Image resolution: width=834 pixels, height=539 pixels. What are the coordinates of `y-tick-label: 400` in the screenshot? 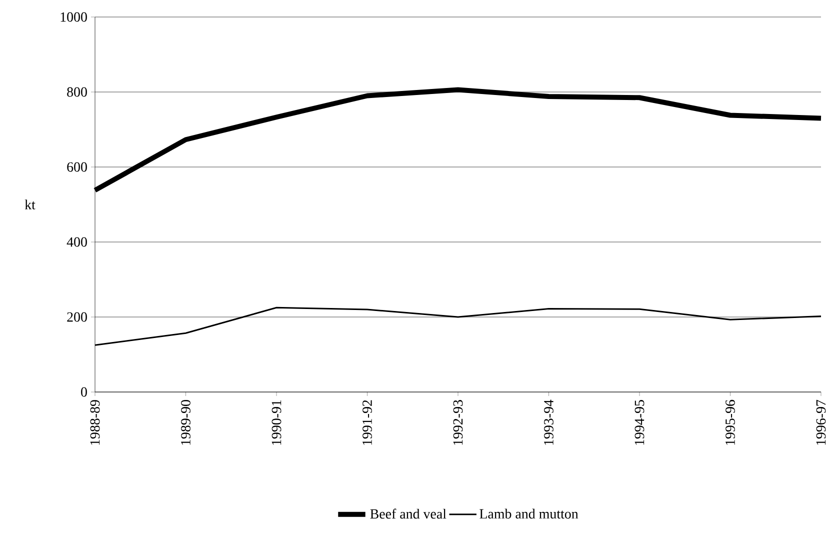 It's located at (76, 242).